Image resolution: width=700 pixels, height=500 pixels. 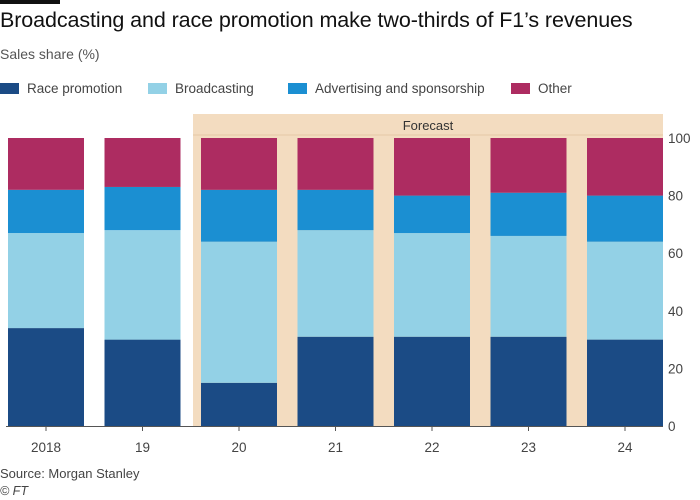 I want to click on x-tick-label-24: 24, so click(x=625, y=447).